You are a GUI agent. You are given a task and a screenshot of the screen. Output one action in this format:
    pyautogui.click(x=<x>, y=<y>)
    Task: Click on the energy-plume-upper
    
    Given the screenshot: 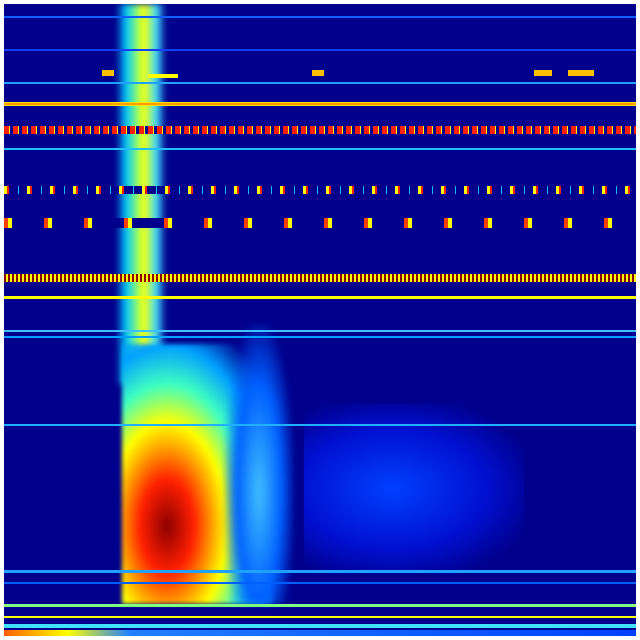 What is the action you would take?
    pyautogui.click(x=141, y=194)
    